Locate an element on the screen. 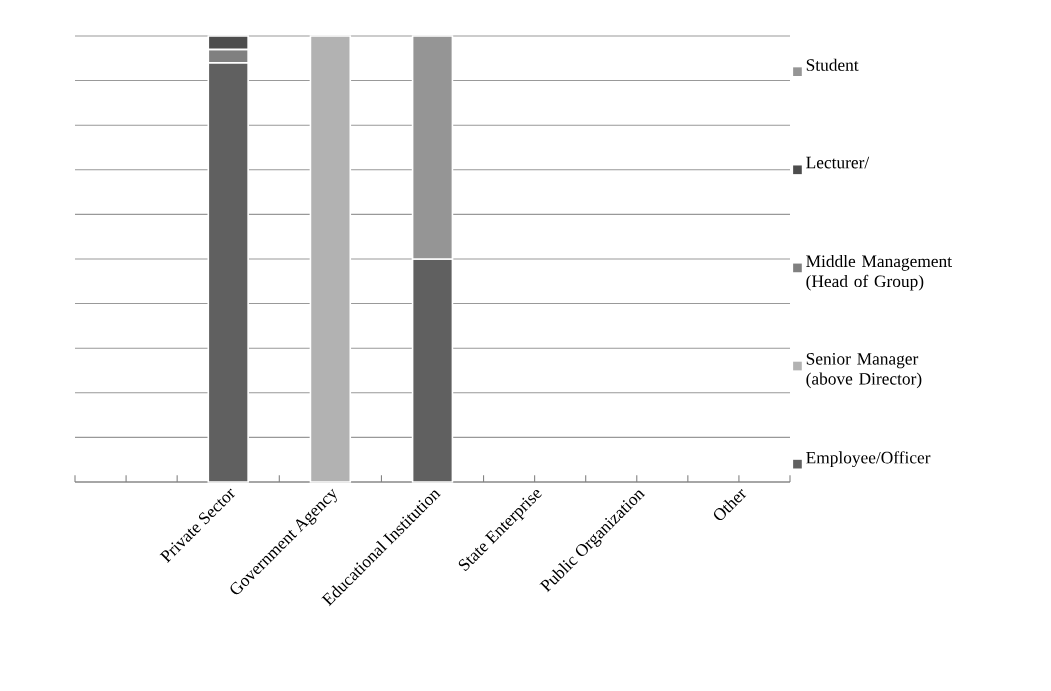 This screenshot has width=1051, height=691. legend-label: Senior Manager (above Director) is located at coordinates (864, 371).